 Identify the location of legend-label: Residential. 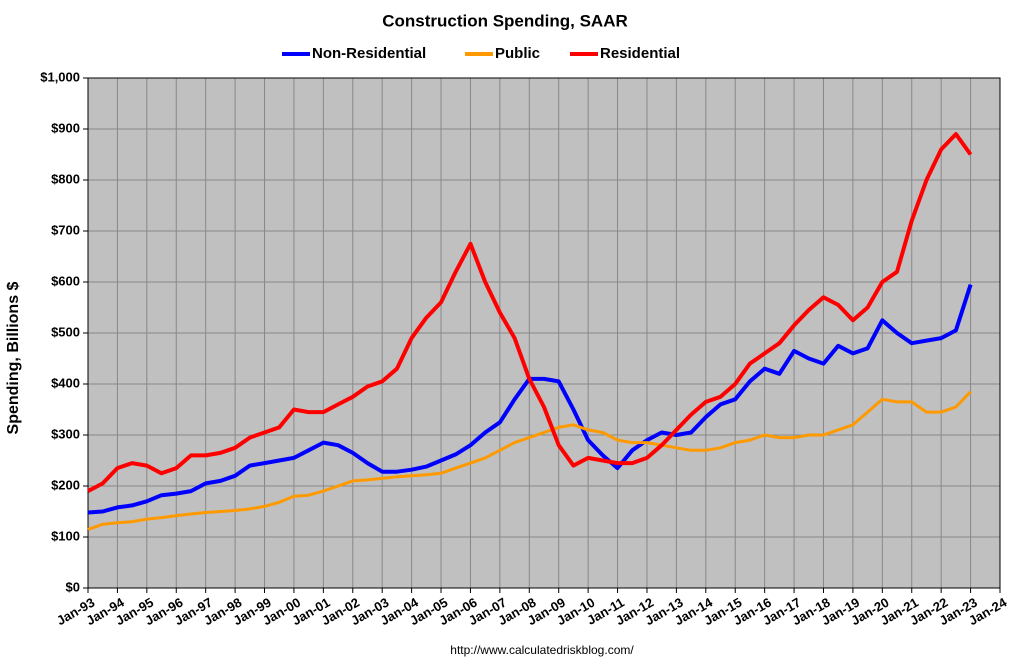
(640, 53).